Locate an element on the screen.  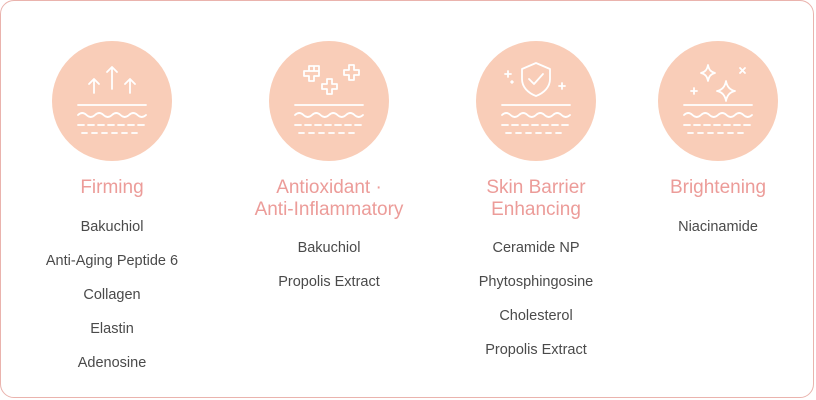
list-item: Collagen is located at coordinates (112, 295).